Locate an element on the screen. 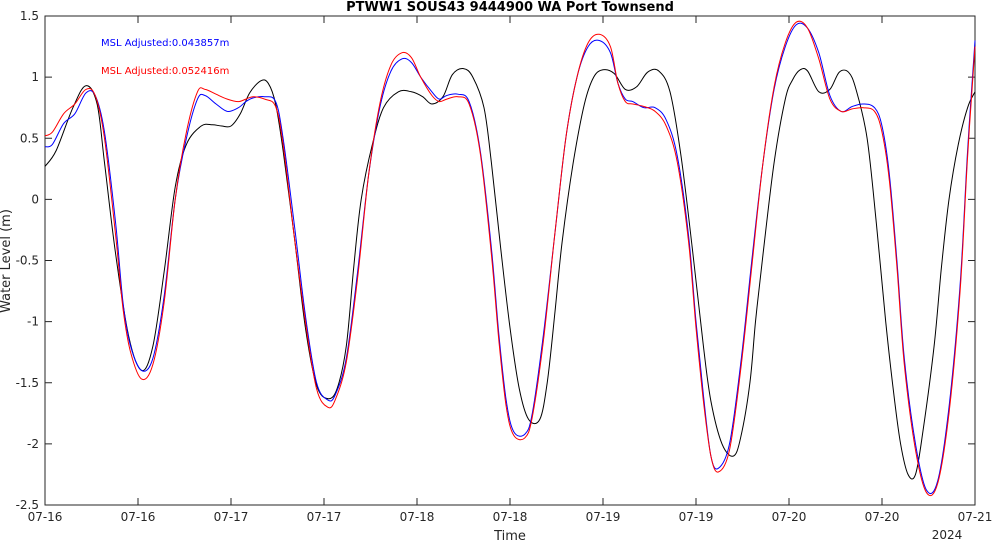 The width and height of the screenshot is (992, 545). msl-adjusted-red-label: MSL Adjusted:0.052416m is located at coordinates (165, 71).